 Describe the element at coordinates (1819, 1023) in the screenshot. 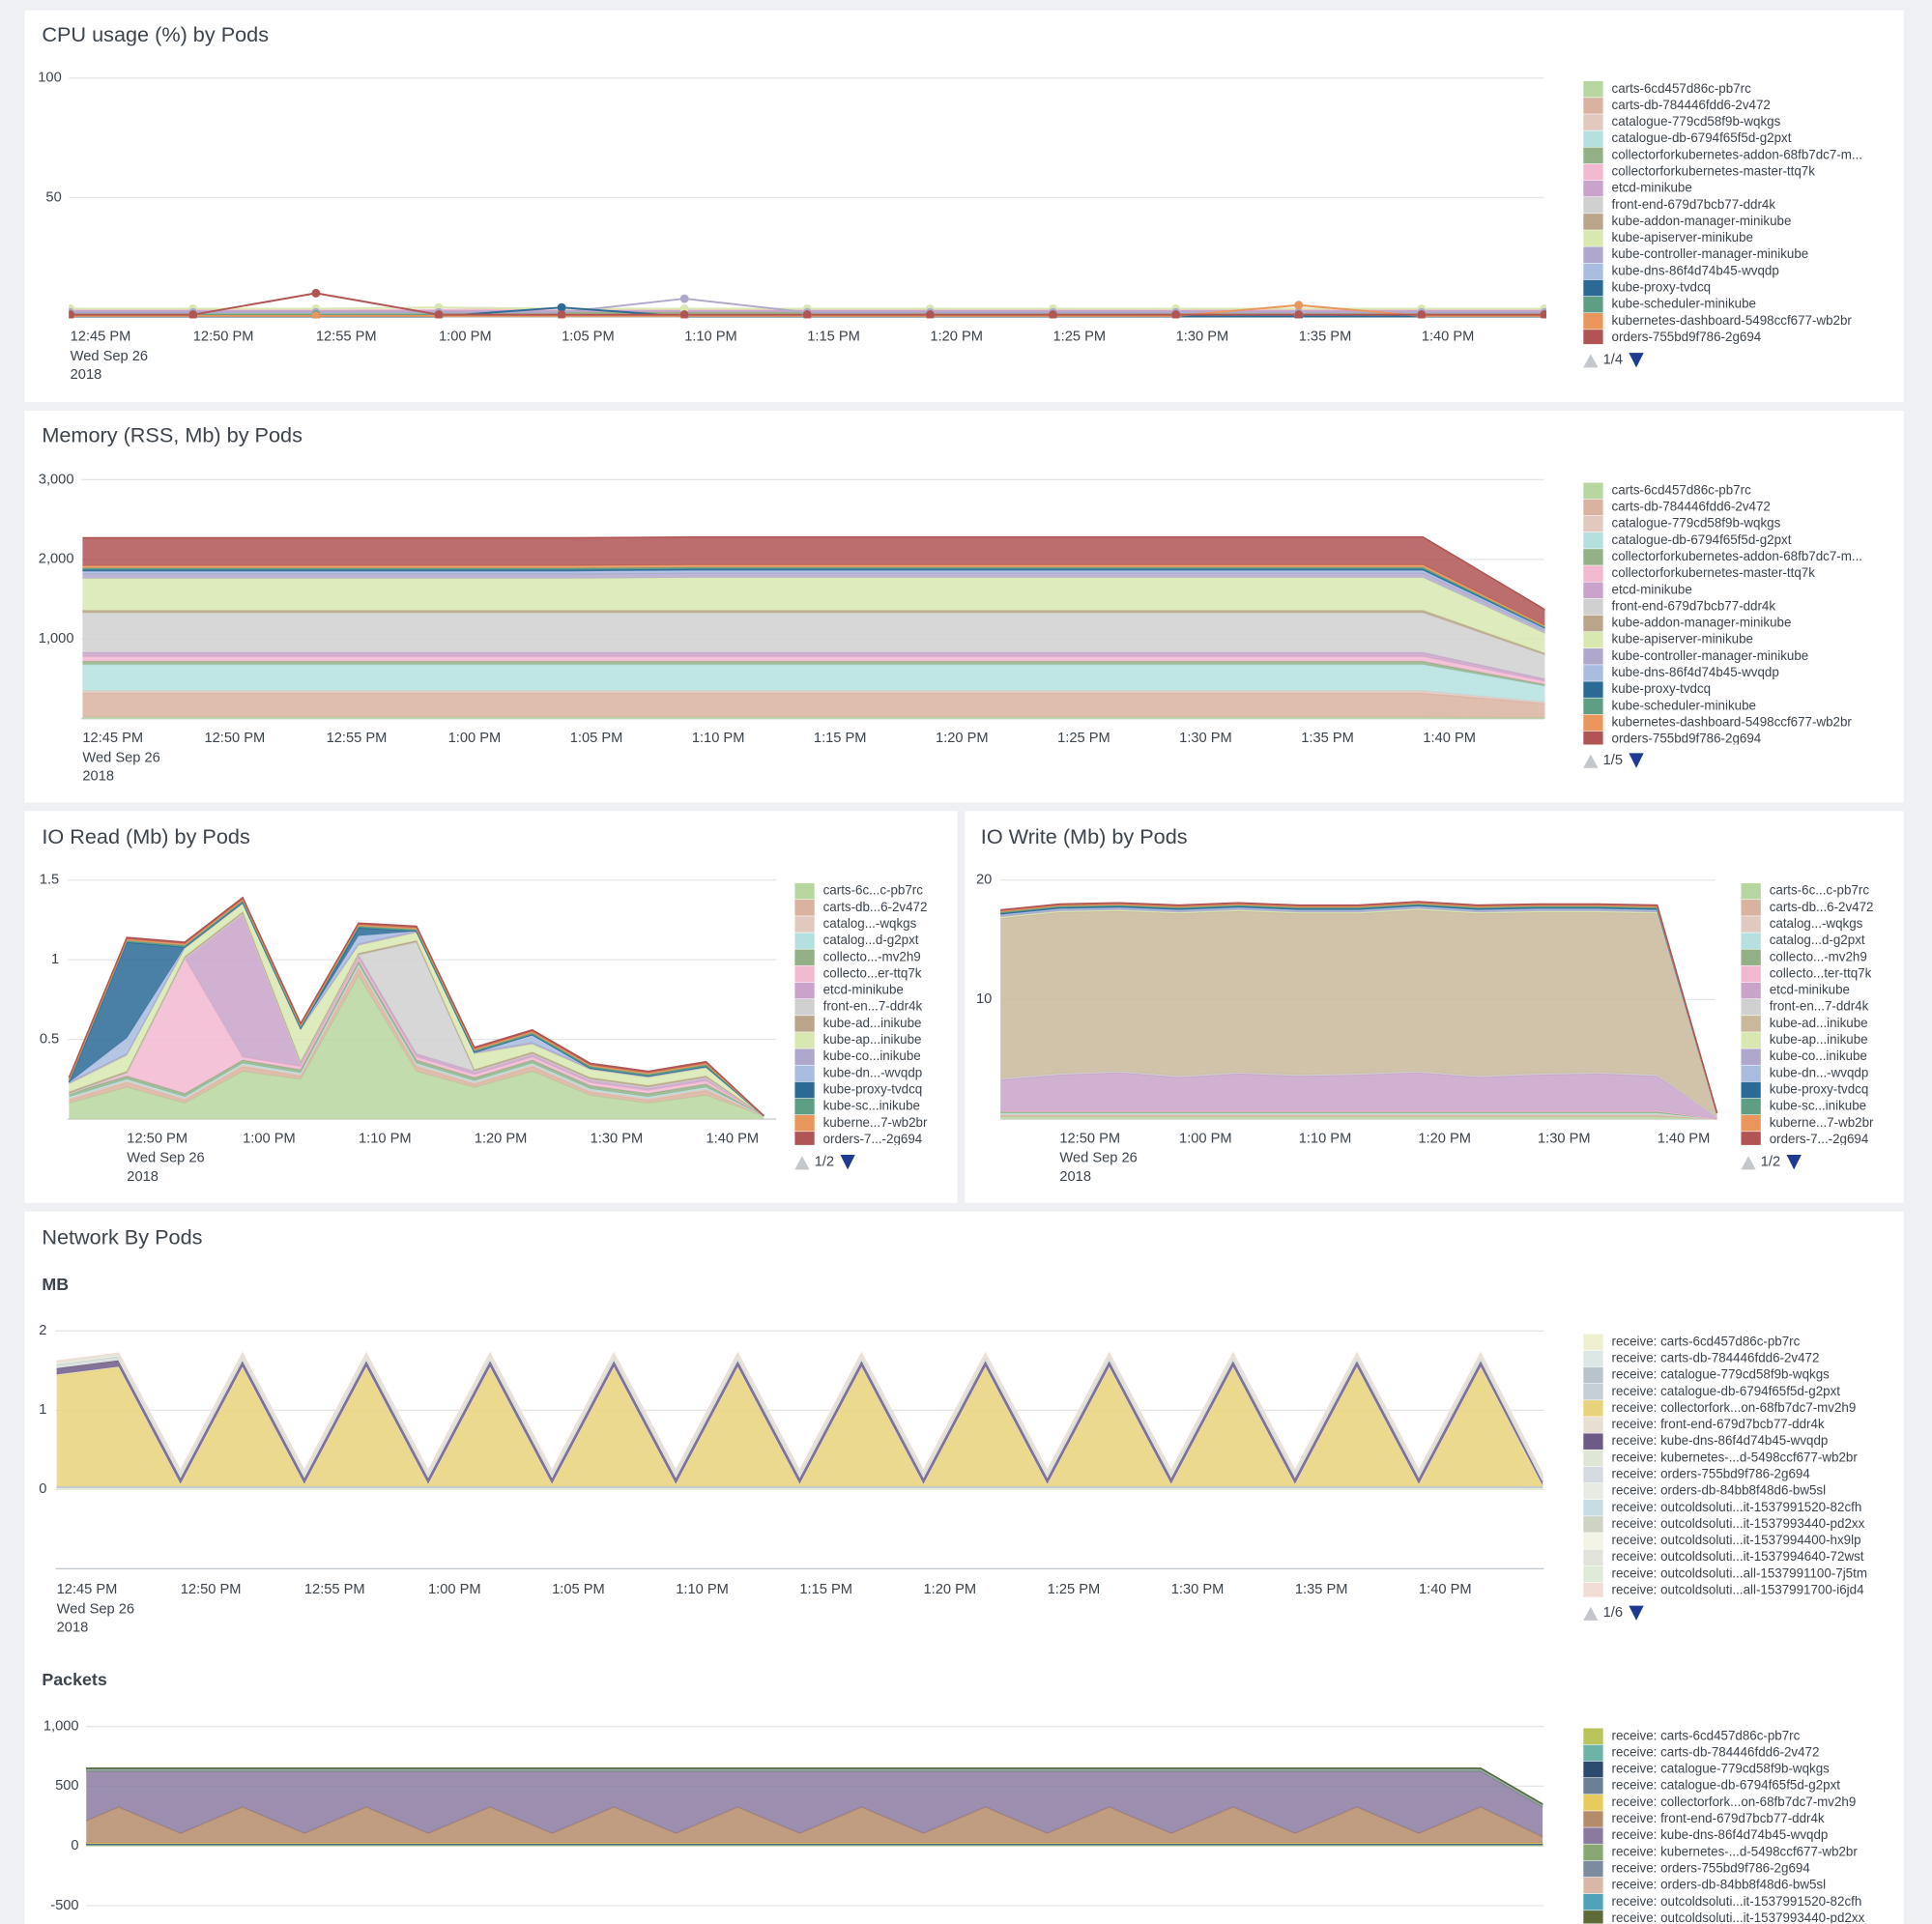

I see `legend-label: kube-ad...inikube` at that location.